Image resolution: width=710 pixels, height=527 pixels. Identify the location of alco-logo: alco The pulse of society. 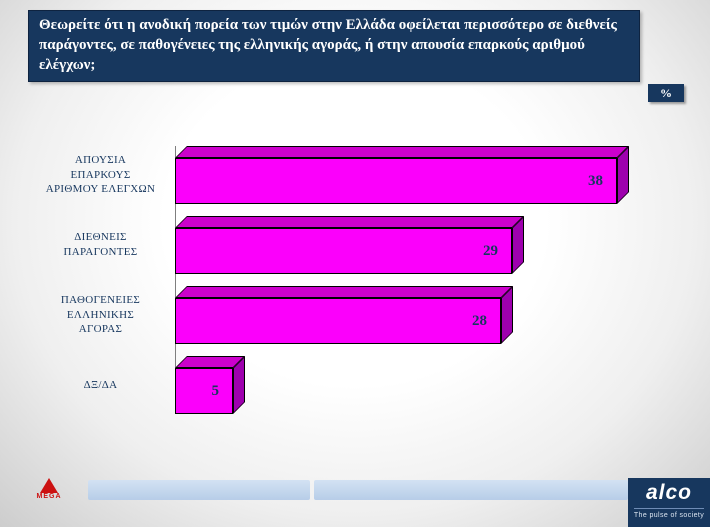
(669, 502).